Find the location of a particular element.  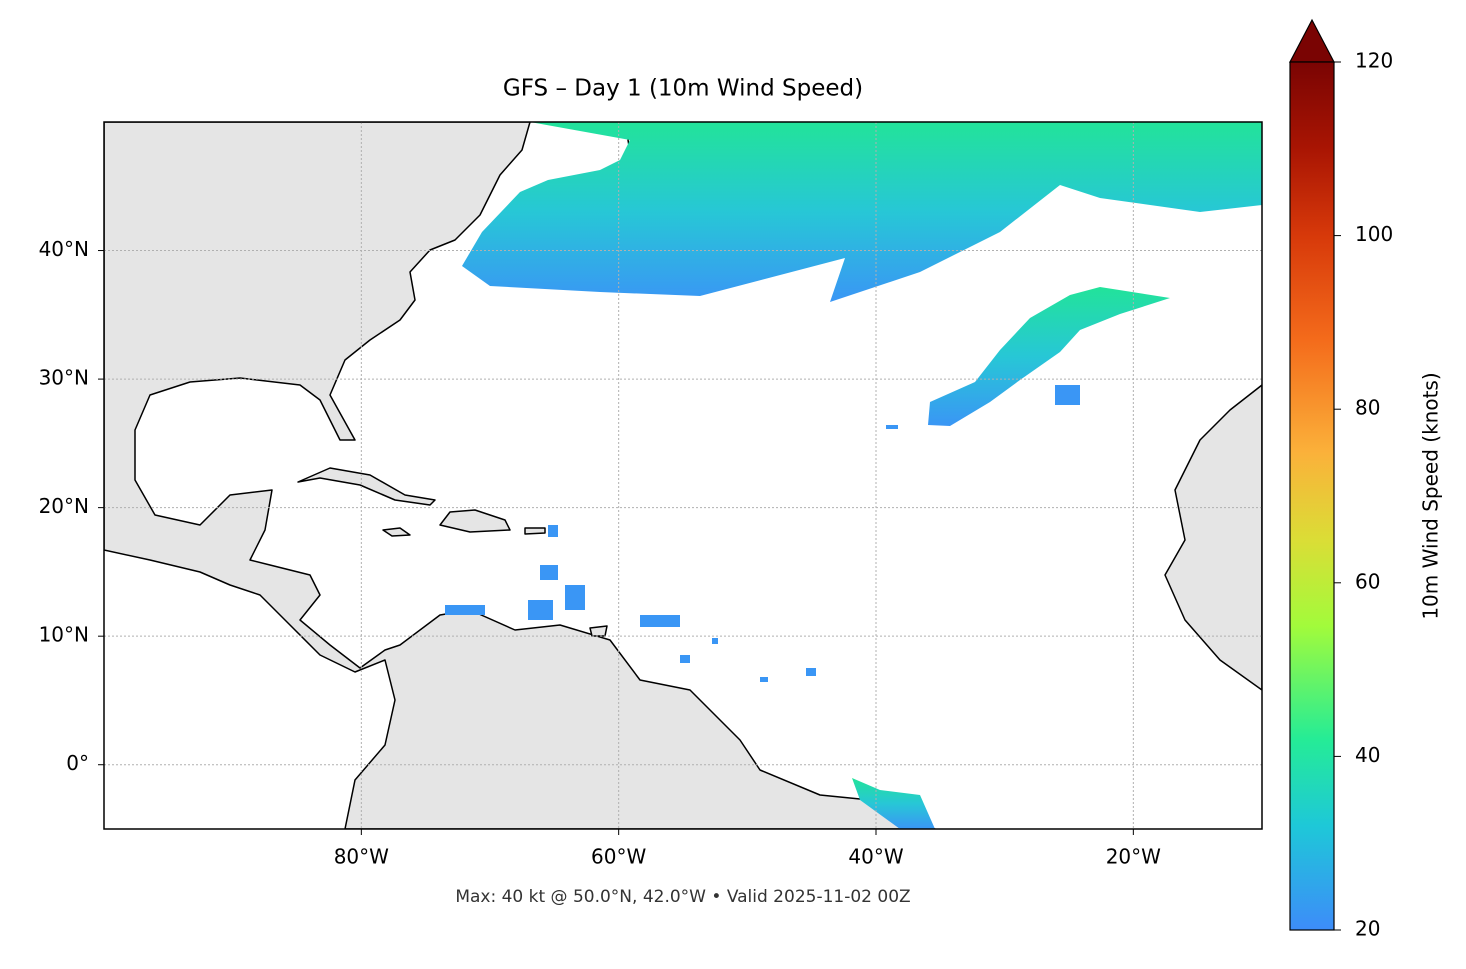

wind-plume is located at coordinates (1049, 356).